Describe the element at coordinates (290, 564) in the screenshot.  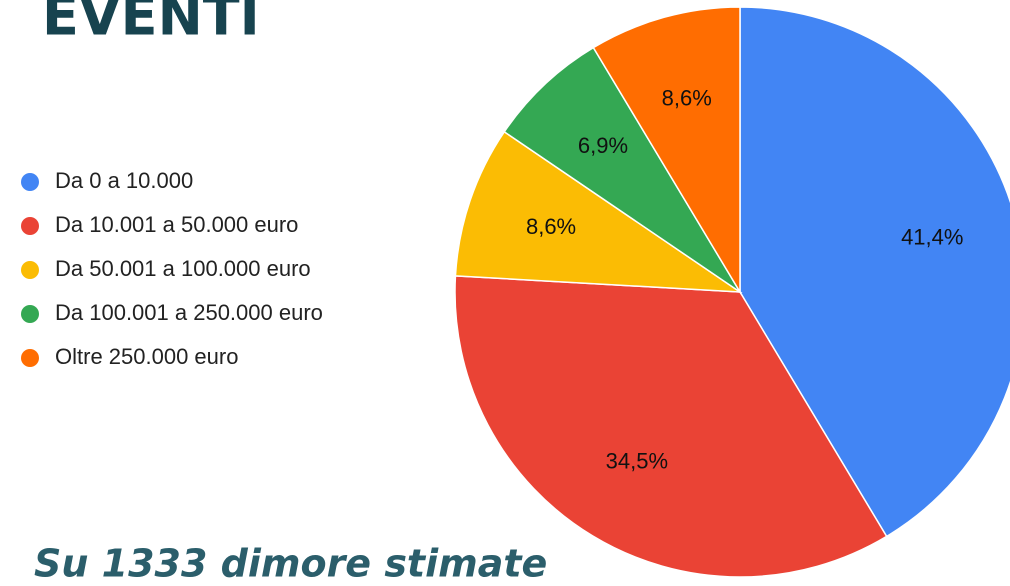
I see `chart-subtitle: Su 1333 dimore stimate` at that location.